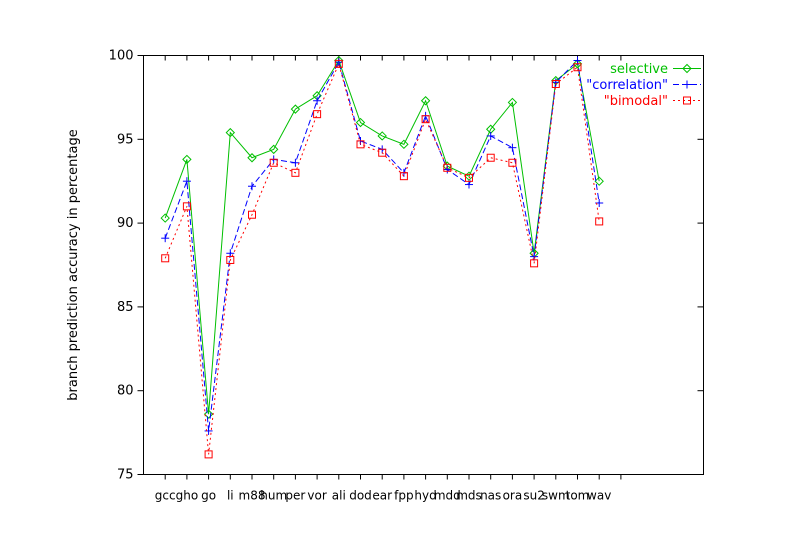  I want to click on legend-label-correlation: "correlation", so click(627, 85).